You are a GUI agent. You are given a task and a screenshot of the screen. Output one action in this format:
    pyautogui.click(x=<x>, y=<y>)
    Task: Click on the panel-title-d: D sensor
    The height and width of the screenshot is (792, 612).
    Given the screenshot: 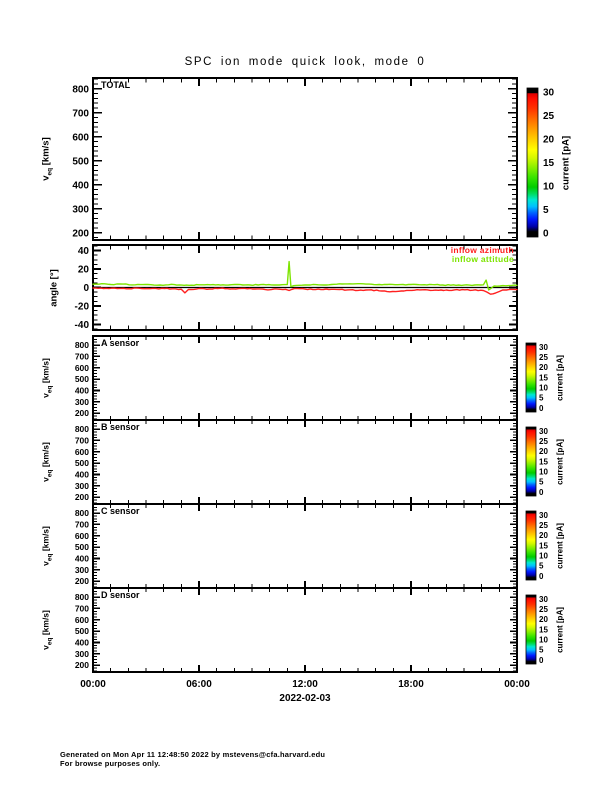 What is the action you would take?
    pyautogui.click(x=120, y=595)
    